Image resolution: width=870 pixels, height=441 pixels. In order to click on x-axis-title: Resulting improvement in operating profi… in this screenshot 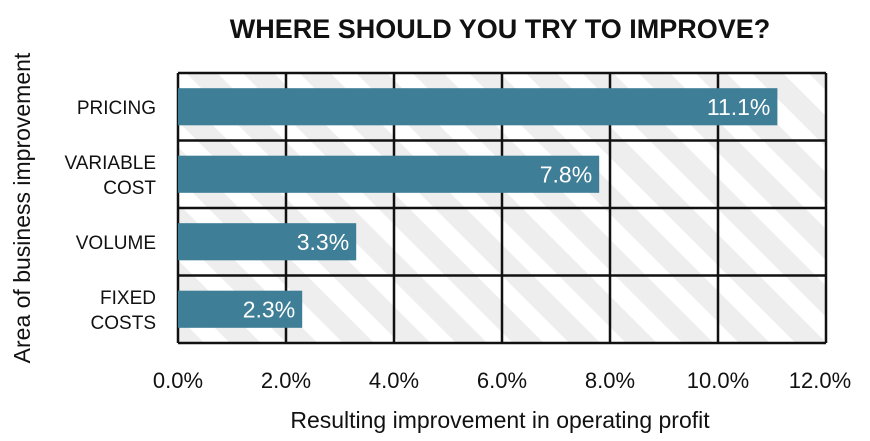, I will do `click(500, 420)`.